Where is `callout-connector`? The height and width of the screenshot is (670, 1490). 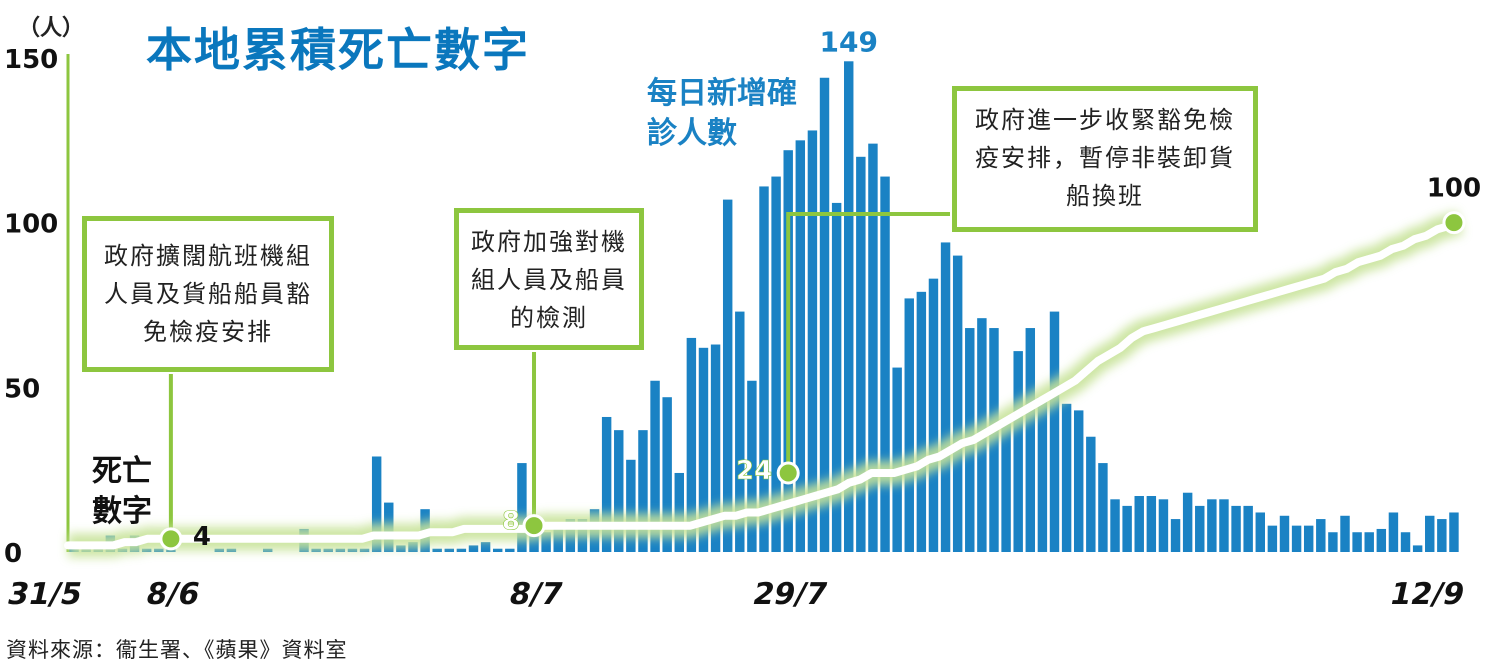
callout-connector is located at coordinates (869, 342).